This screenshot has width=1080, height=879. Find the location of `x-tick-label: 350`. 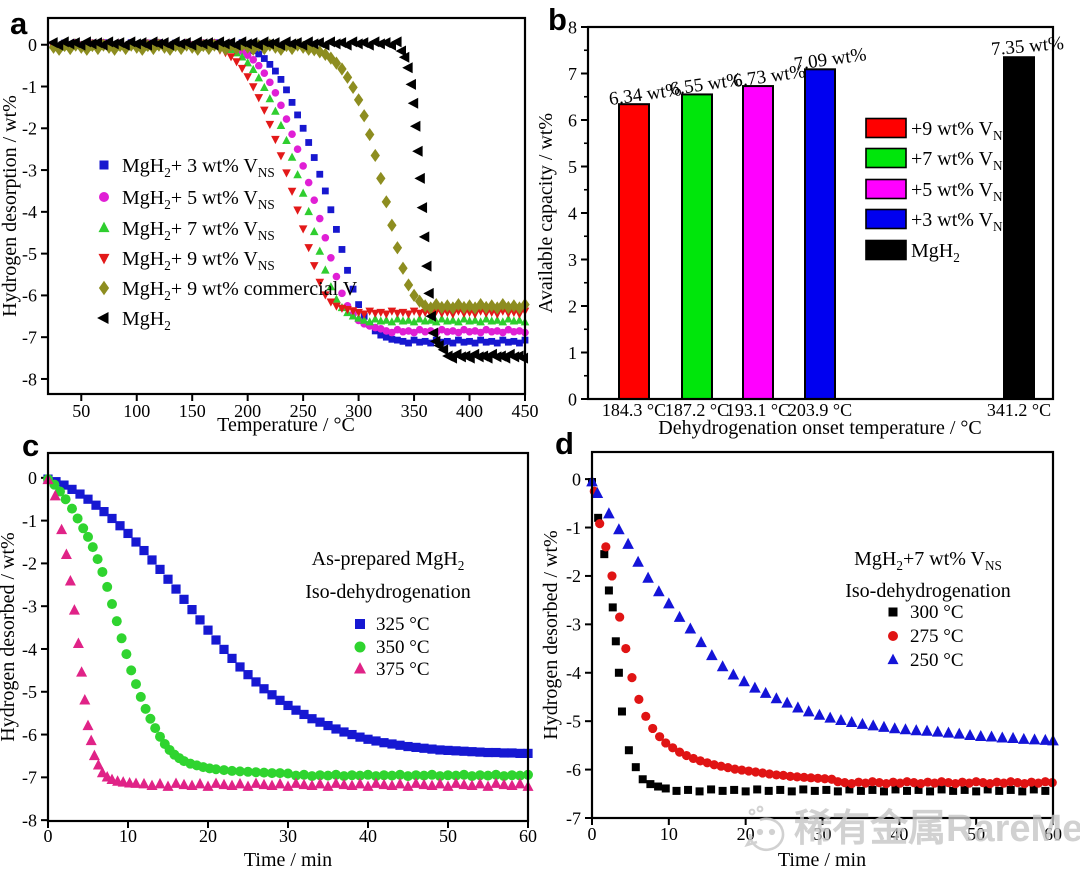

x-tick-label: 350 is located at coordinates (414, 411).